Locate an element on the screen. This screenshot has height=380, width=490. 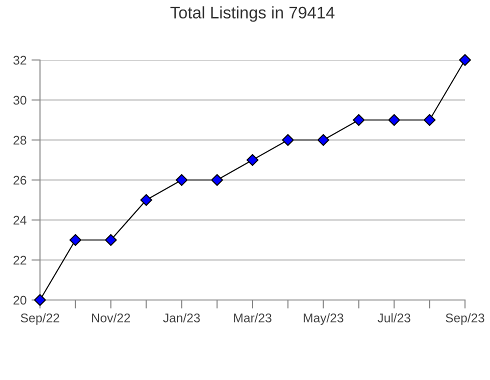
y-tick-label: 30 is located at coordinates (19, 100).